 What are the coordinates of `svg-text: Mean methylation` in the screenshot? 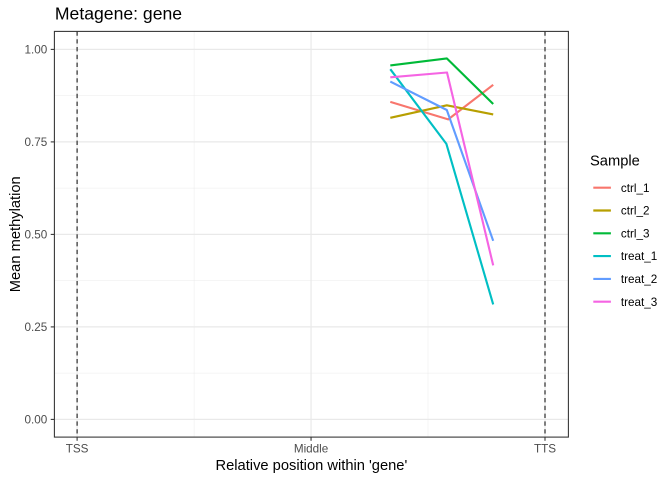 It's located at (16, 234).